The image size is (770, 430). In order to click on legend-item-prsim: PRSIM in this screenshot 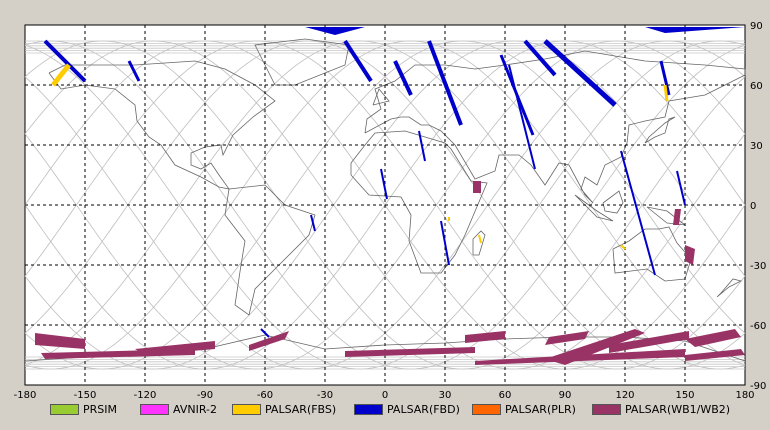, I will do `click(83, 409)`.